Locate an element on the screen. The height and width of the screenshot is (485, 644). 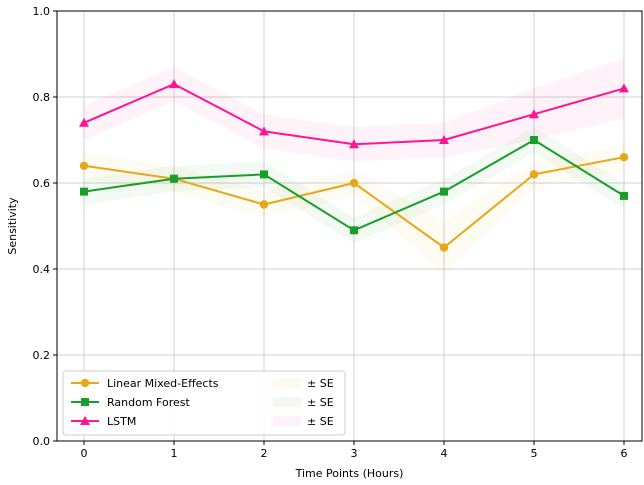
y-tick-label: 0.8 is located at coordinates (42, 97).